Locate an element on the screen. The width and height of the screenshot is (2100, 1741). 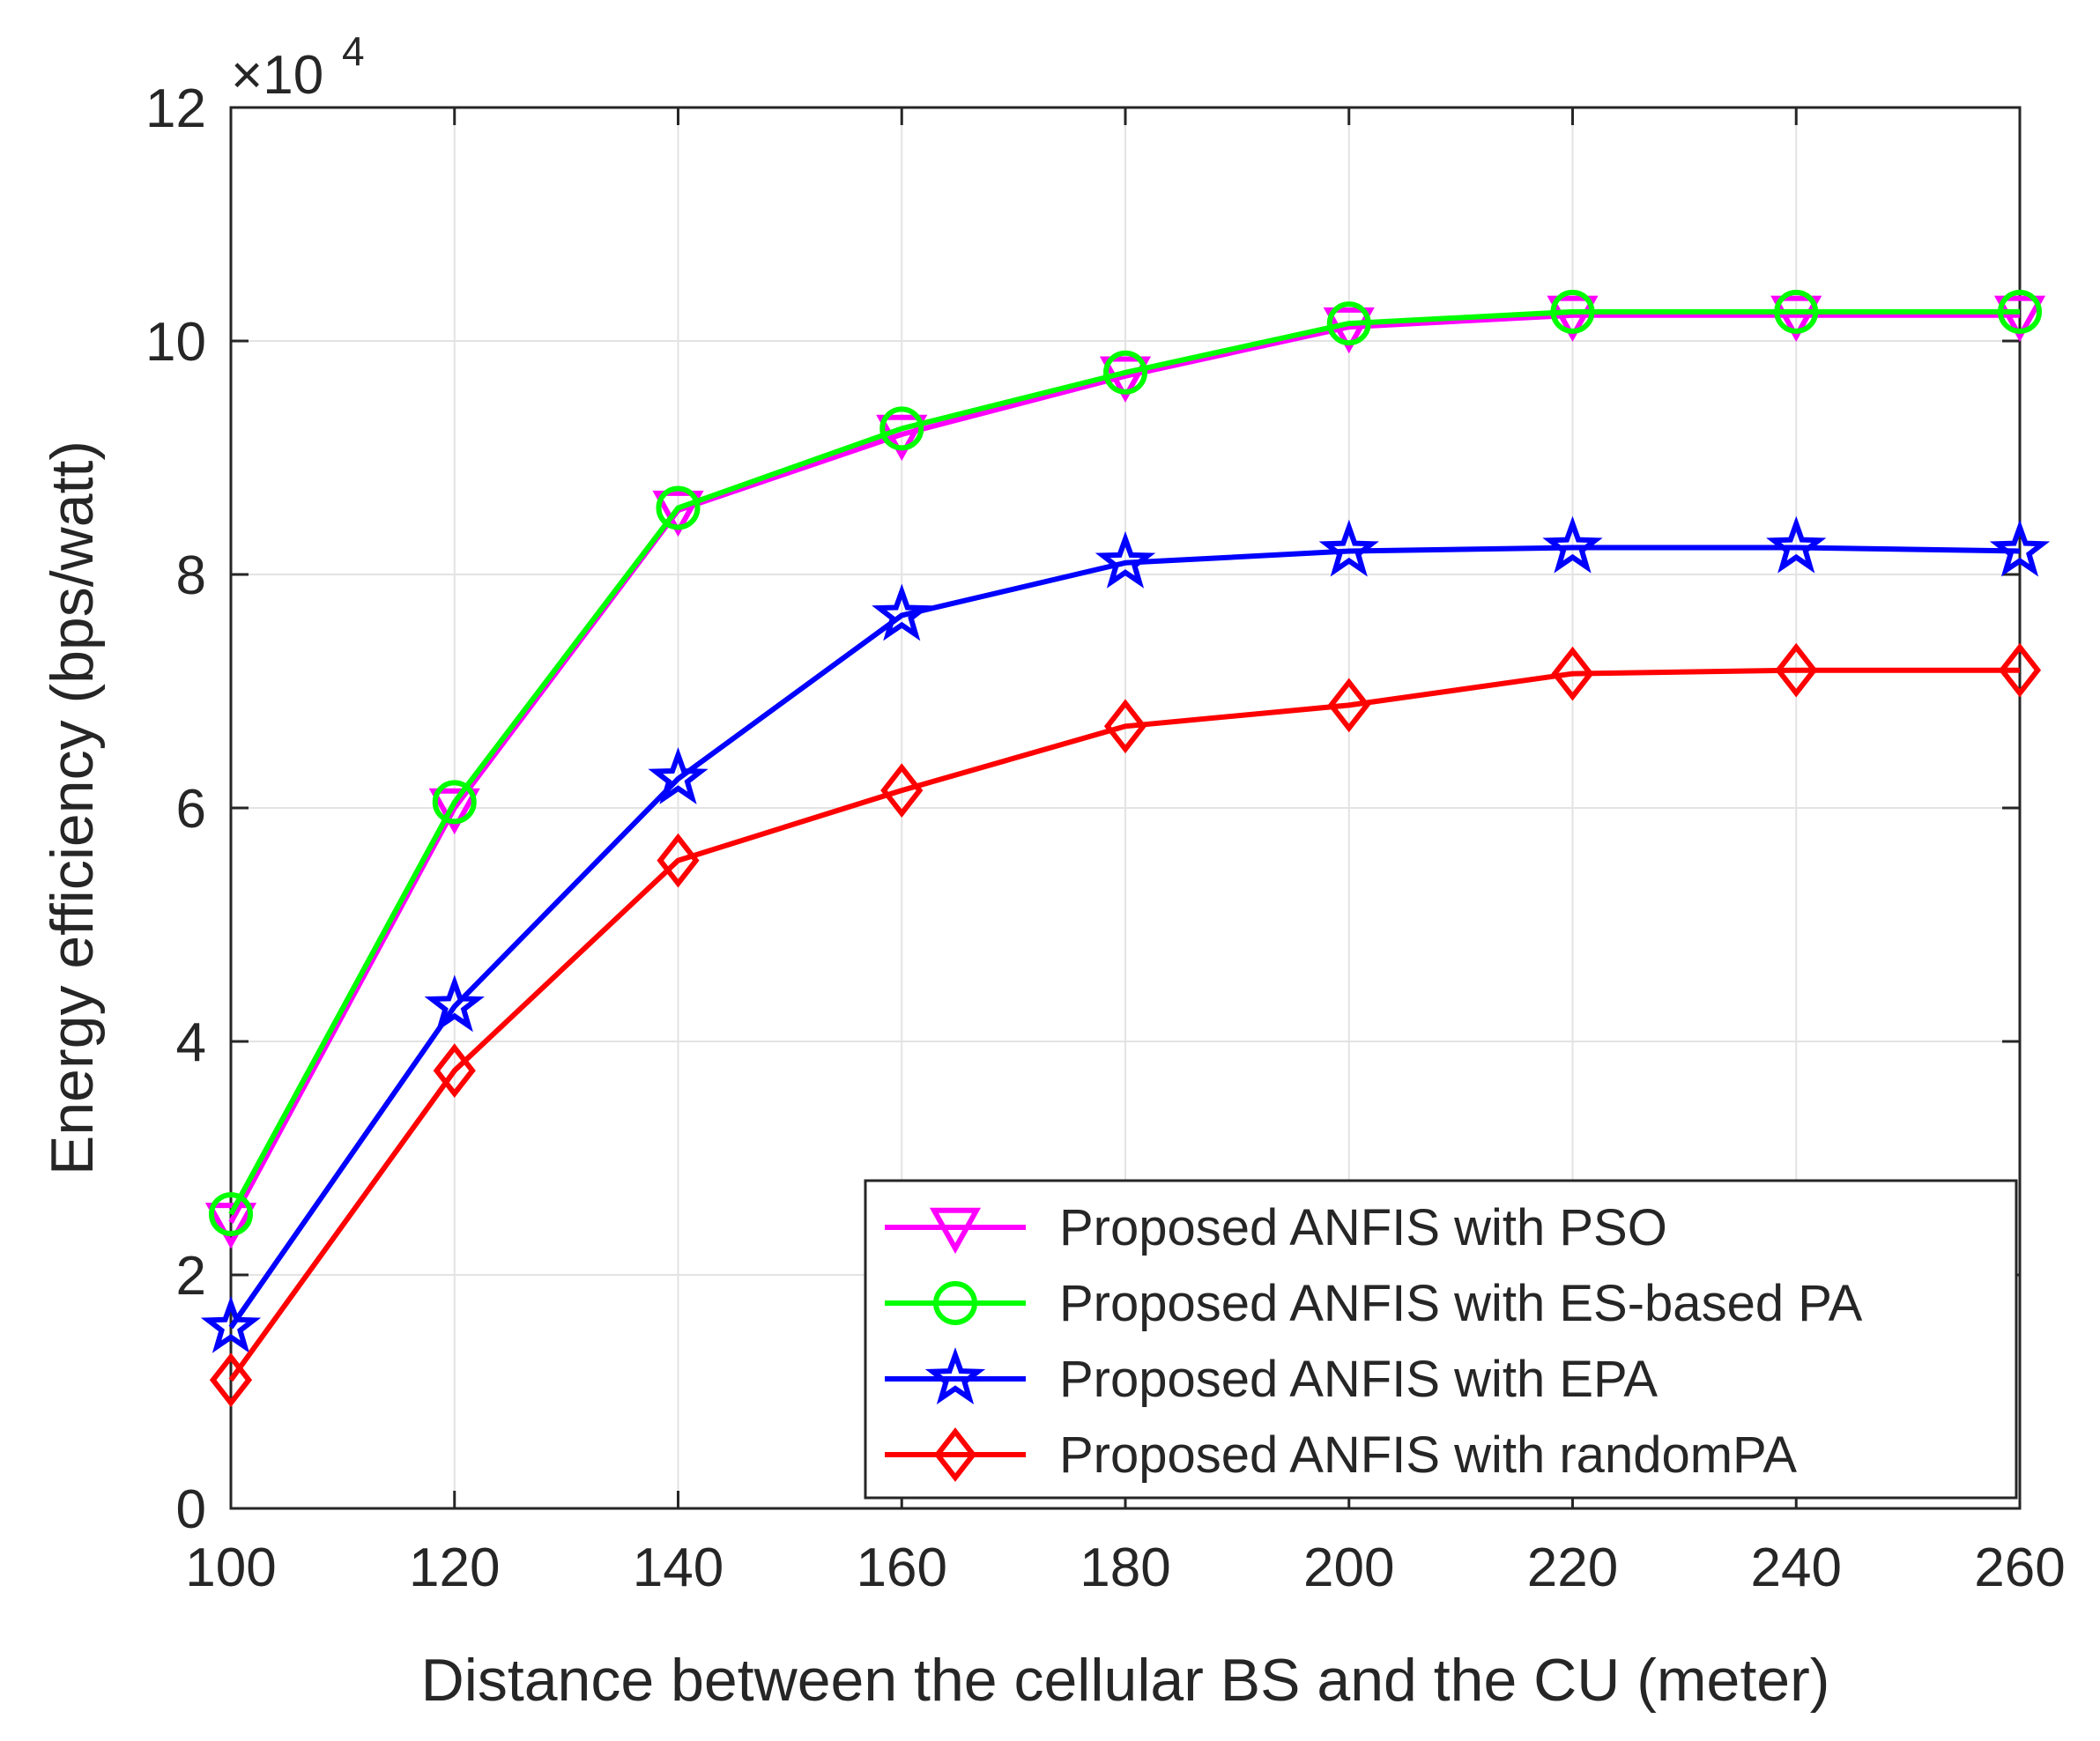
y-tick-label: 2 is located at coordinates (191, 1277).